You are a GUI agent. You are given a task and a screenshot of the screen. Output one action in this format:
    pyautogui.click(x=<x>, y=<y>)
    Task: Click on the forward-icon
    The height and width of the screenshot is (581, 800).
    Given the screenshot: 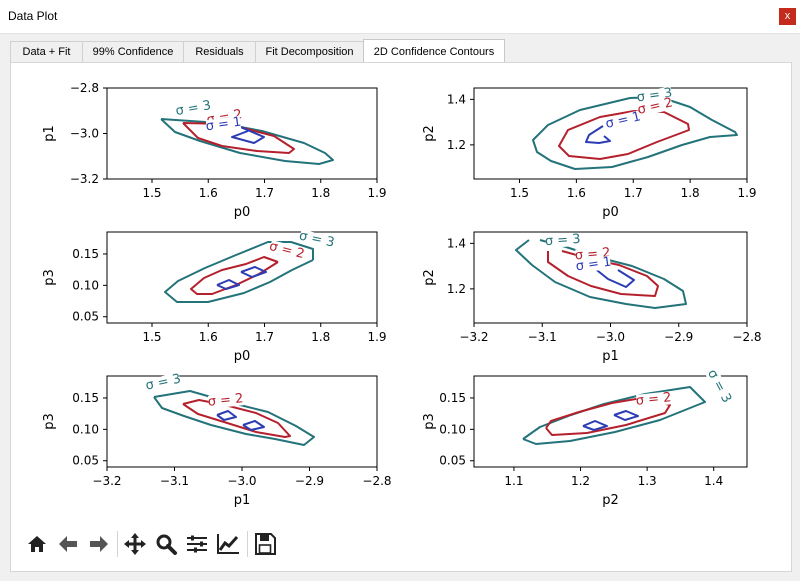 What is the action you would take?
    pyautogui.click(x=99, y=544)
    